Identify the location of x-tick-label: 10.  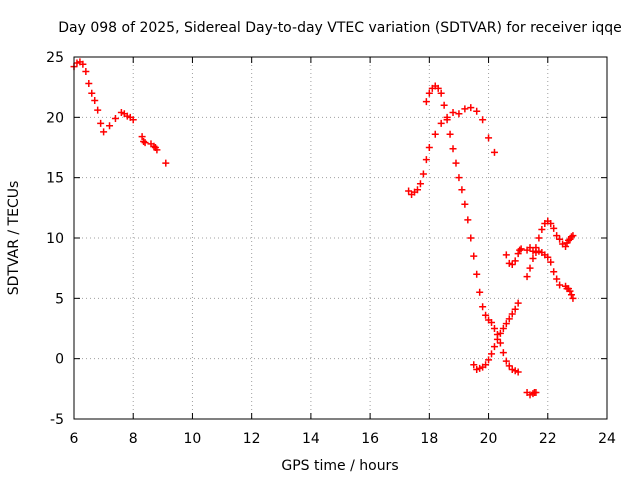
(193, 439).